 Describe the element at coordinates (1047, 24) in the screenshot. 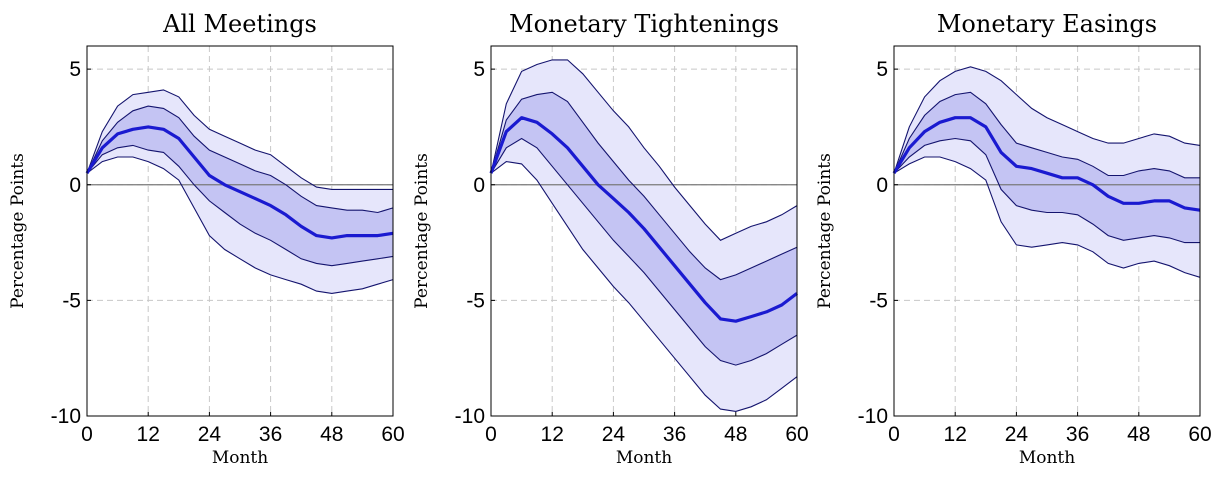

I see `panel-title: Monetary Easings` at that location.